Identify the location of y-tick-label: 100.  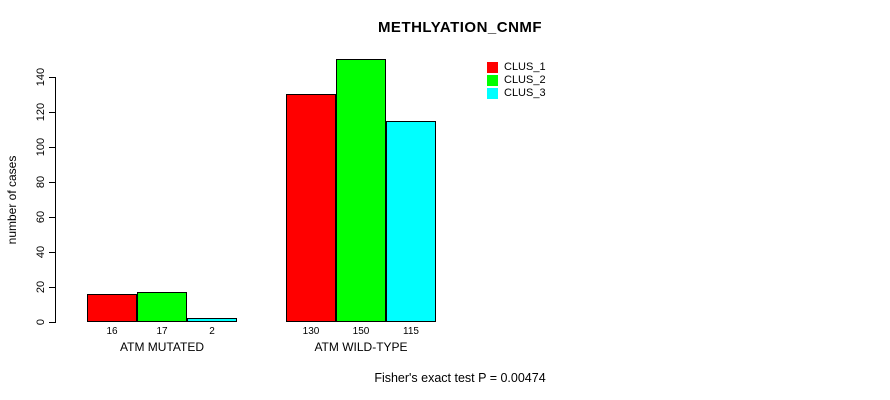
(41, 147).